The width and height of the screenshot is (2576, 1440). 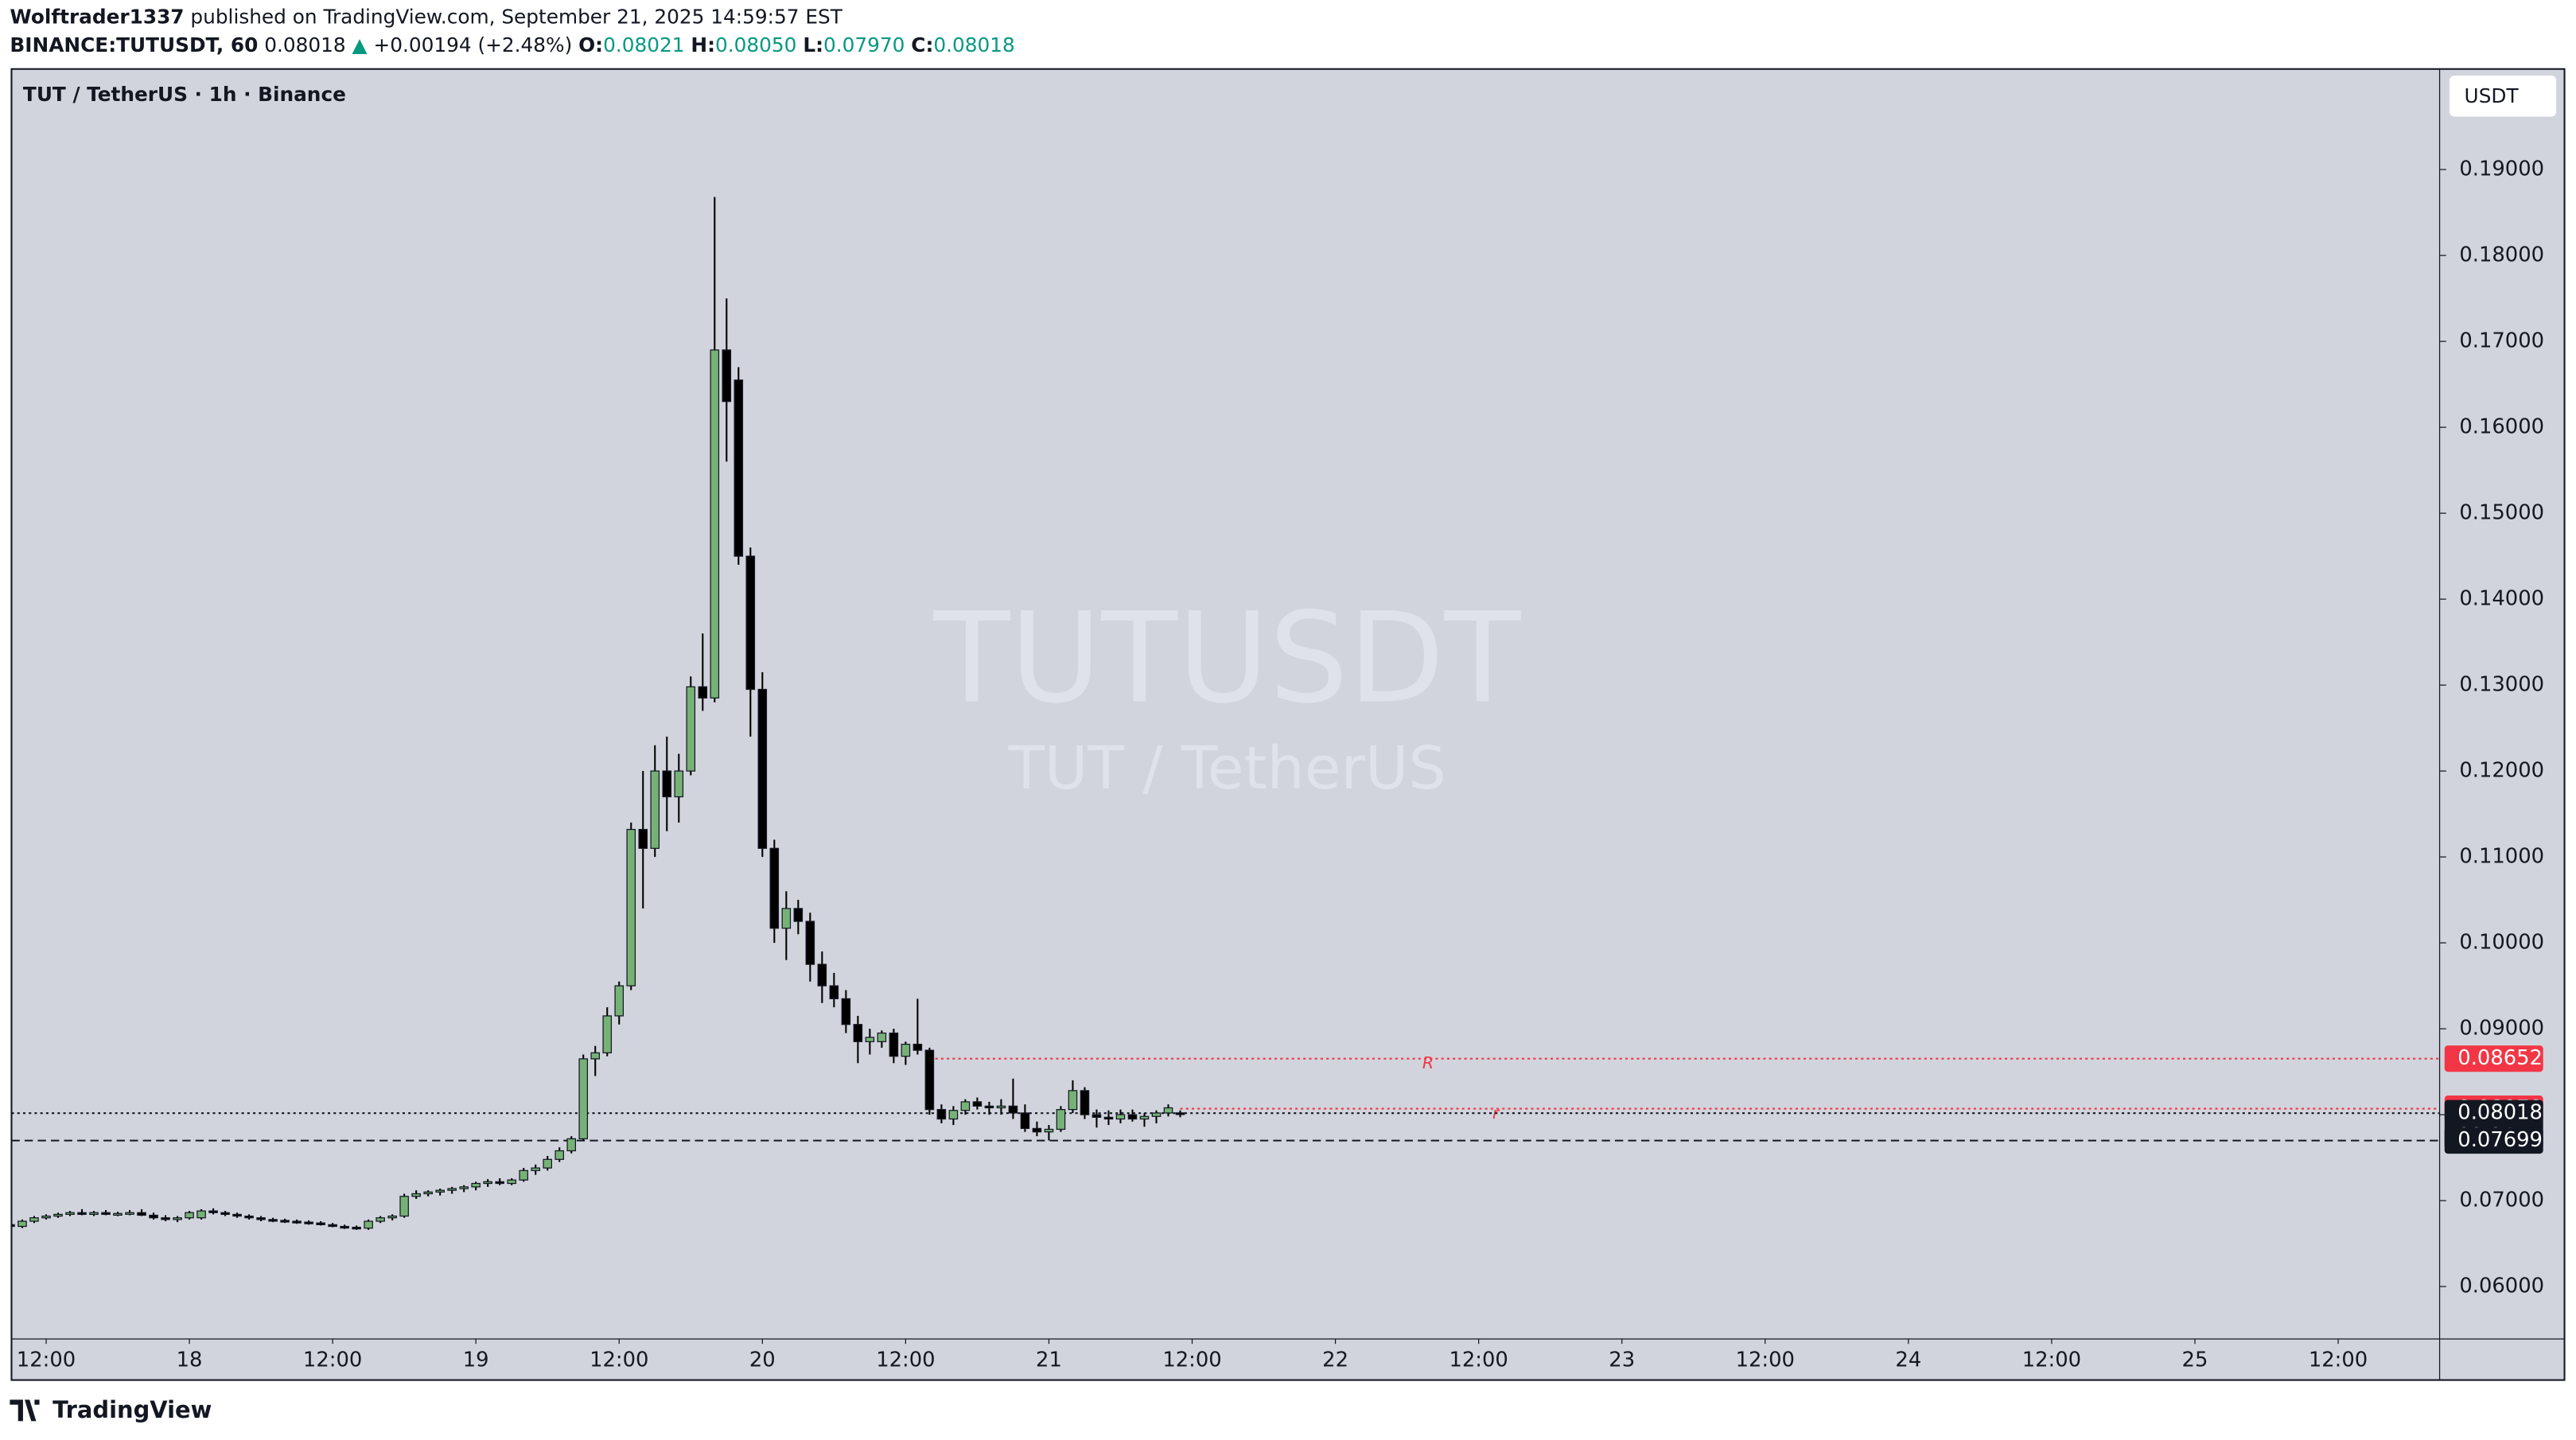 I want to click on ohlc-value: 0.08021, so click(x=644, y=44).